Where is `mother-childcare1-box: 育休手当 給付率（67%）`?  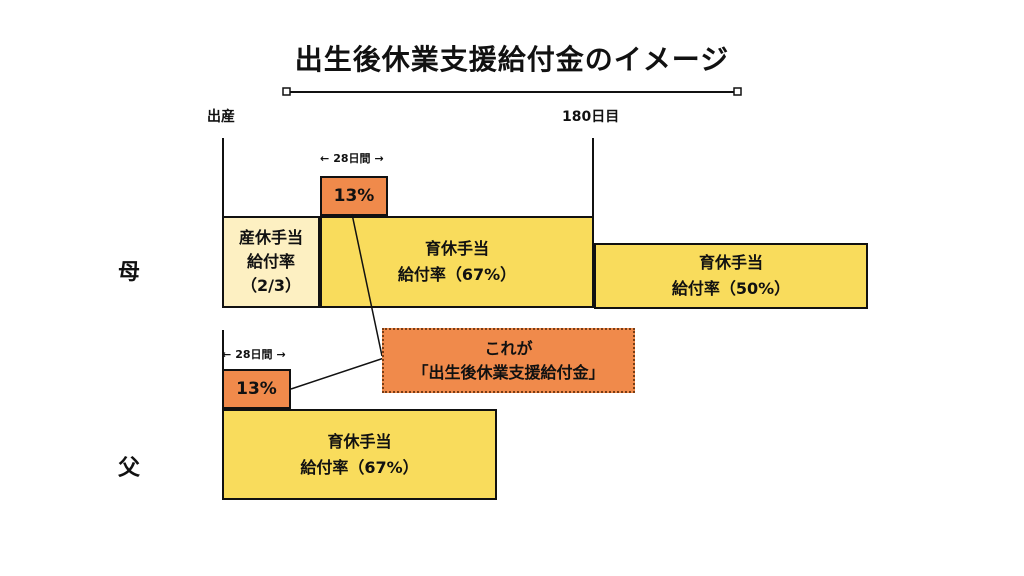 mother-childcare1-box: 育休手当 給付率（67%） is located at coordinates (457, 262).